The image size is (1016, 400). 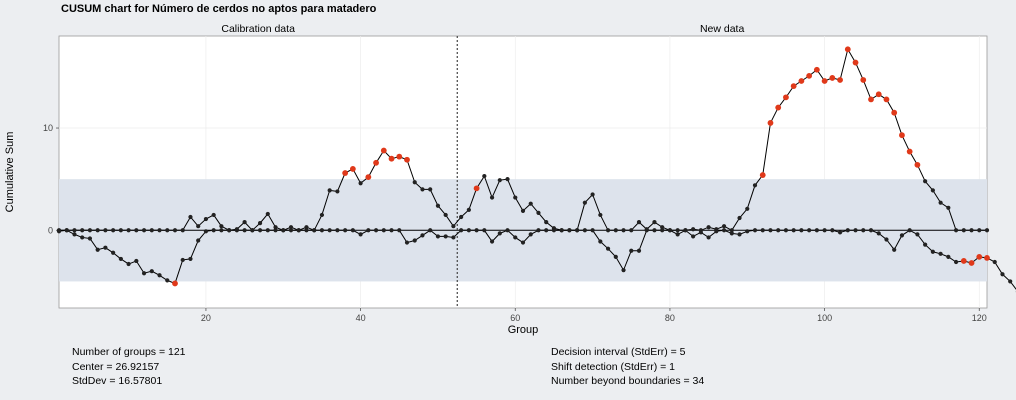 What do you see at coordinates (722, 29) in the screenshot?
I see `section-label-new: New data` at bounding box center [722, 29].